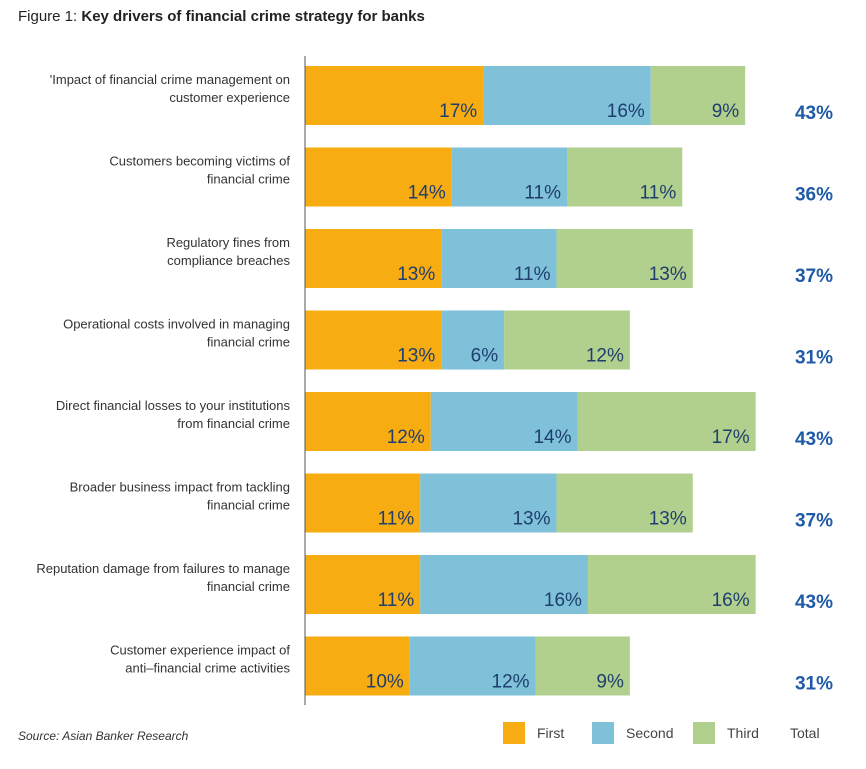  What do you see at coordinates (531, 519) in the screenshot?
I see `data-label-second: 13%` at bounding box center [531, 519].